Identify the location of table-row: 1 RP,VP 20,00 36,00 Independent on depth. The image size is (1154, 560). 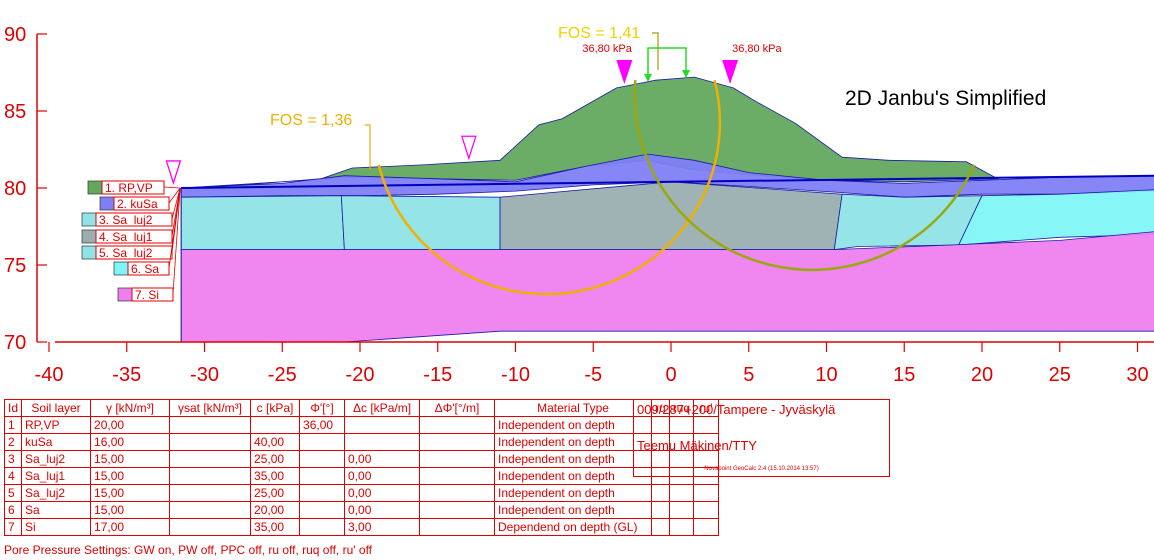
(361, 425).